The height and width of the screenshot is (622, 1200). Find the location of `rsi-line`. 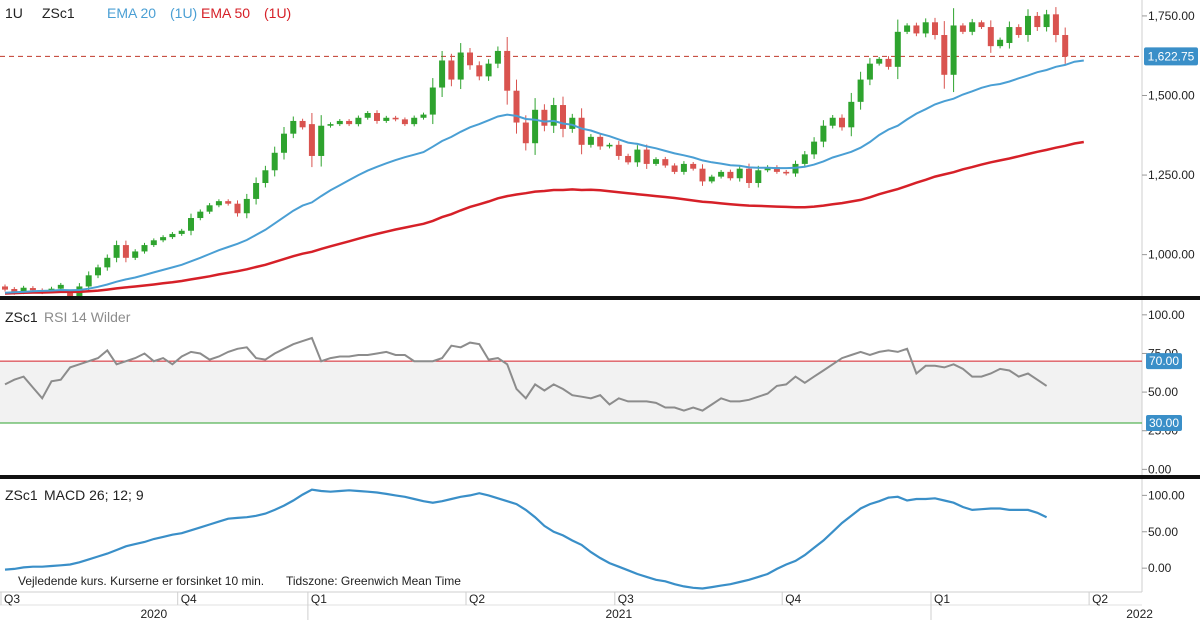

rsi-line is located at coordinates (526, 374).